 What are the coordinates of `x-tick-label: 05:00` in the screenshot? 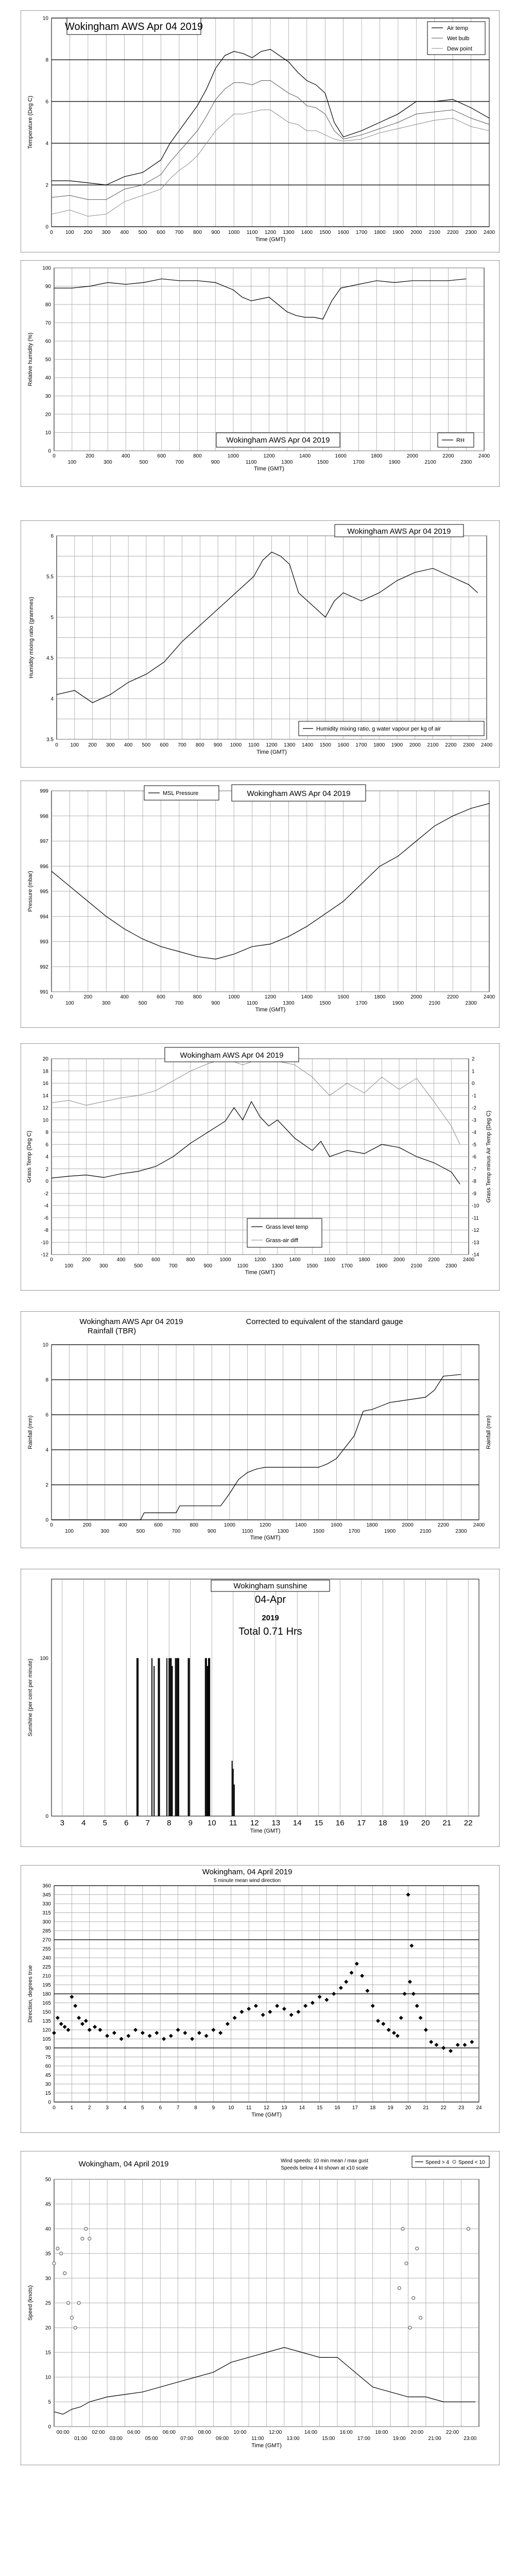 It's located at (151, 2439).